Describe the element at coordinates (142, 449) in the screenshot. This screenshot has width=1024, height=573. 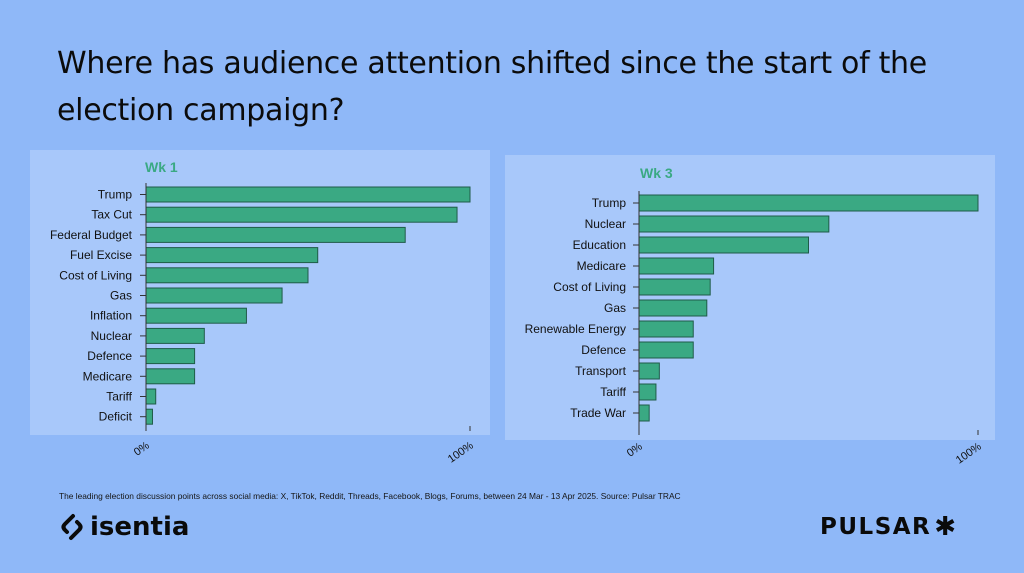
I see `x-tick-label-wk1: 0%` at that location.